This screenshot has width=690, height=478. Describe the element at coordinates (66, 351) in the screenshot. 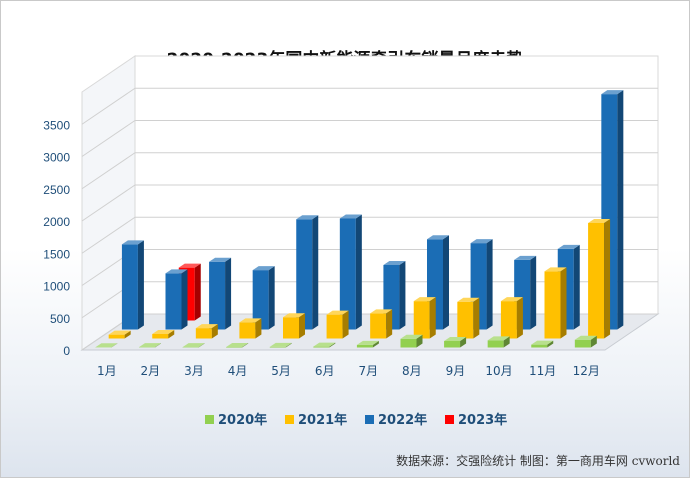

I see `y-tick-label: 0` at that location.